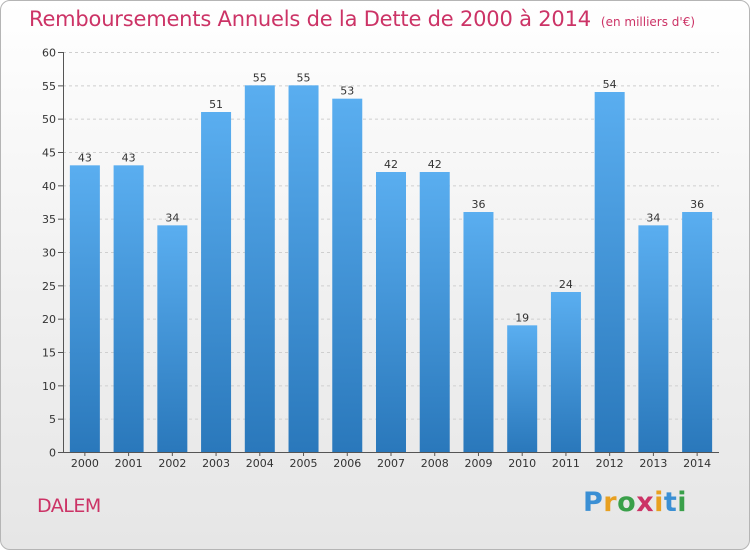  What do you see at coordinates (49, 153) in the screenshot?
I see `y-tick-label: 45` at bounding box center [49, 153].